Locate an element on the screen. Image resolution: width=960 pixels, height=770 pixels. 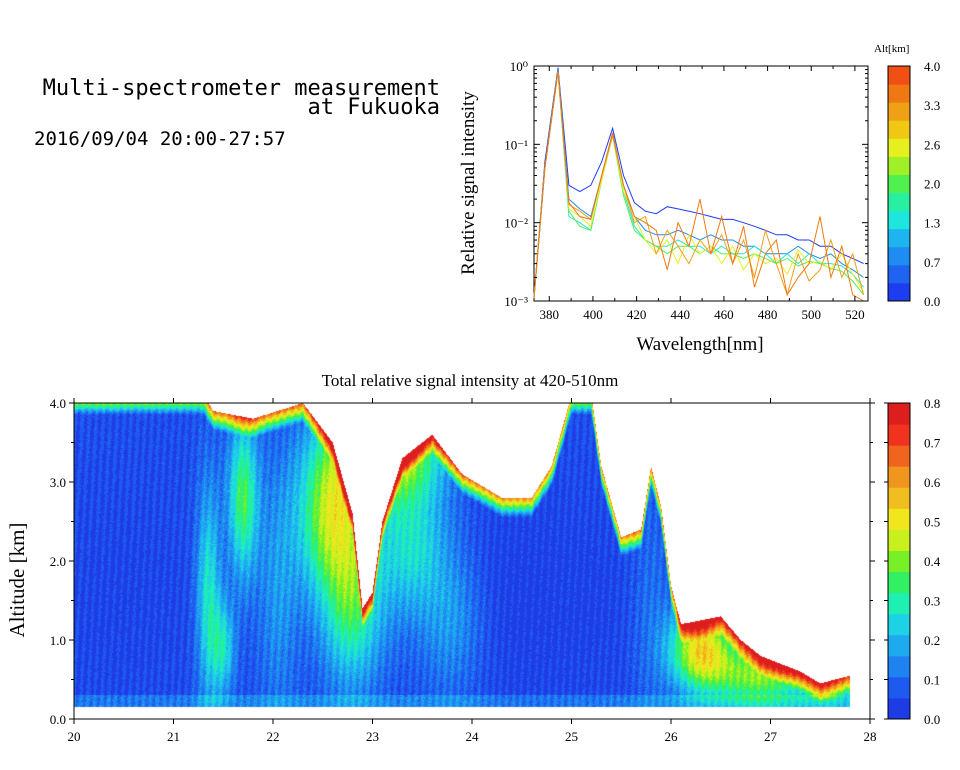
figure-title-line1: Multi-spectrometer measurement is located at coordinates (241, 88).